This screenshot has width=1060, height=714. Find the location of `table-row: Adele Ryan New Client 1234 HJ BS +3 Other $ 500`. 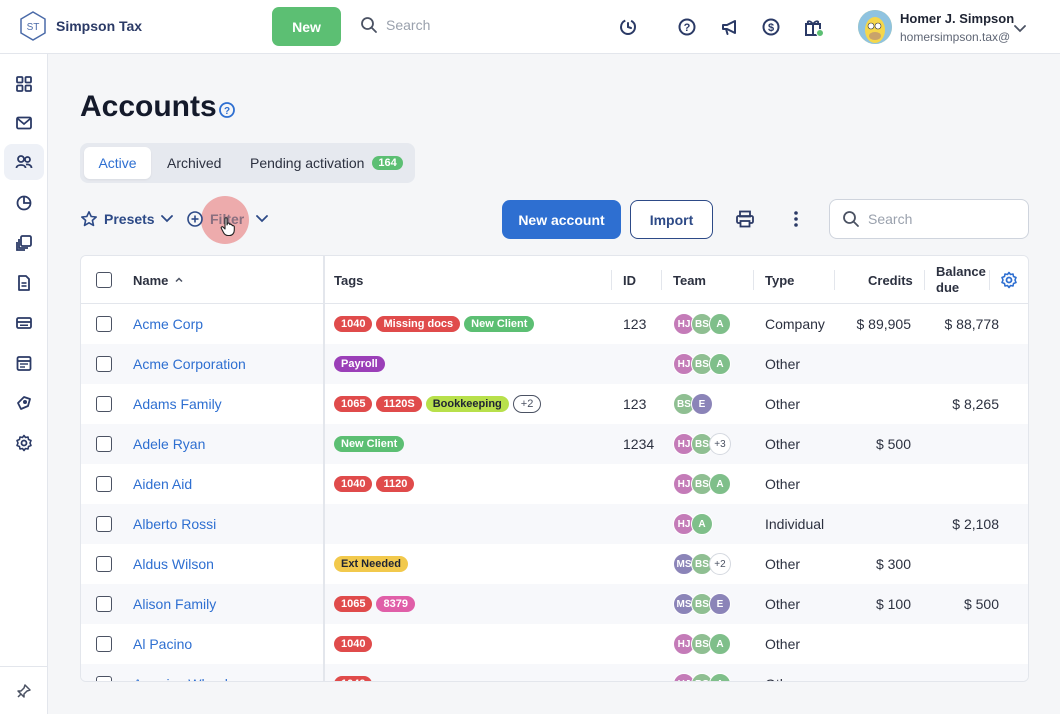

table-row: Adele Ryan New Client 1234 HJ BS +3 Other $ 500 is located at coordinates (554, 444).